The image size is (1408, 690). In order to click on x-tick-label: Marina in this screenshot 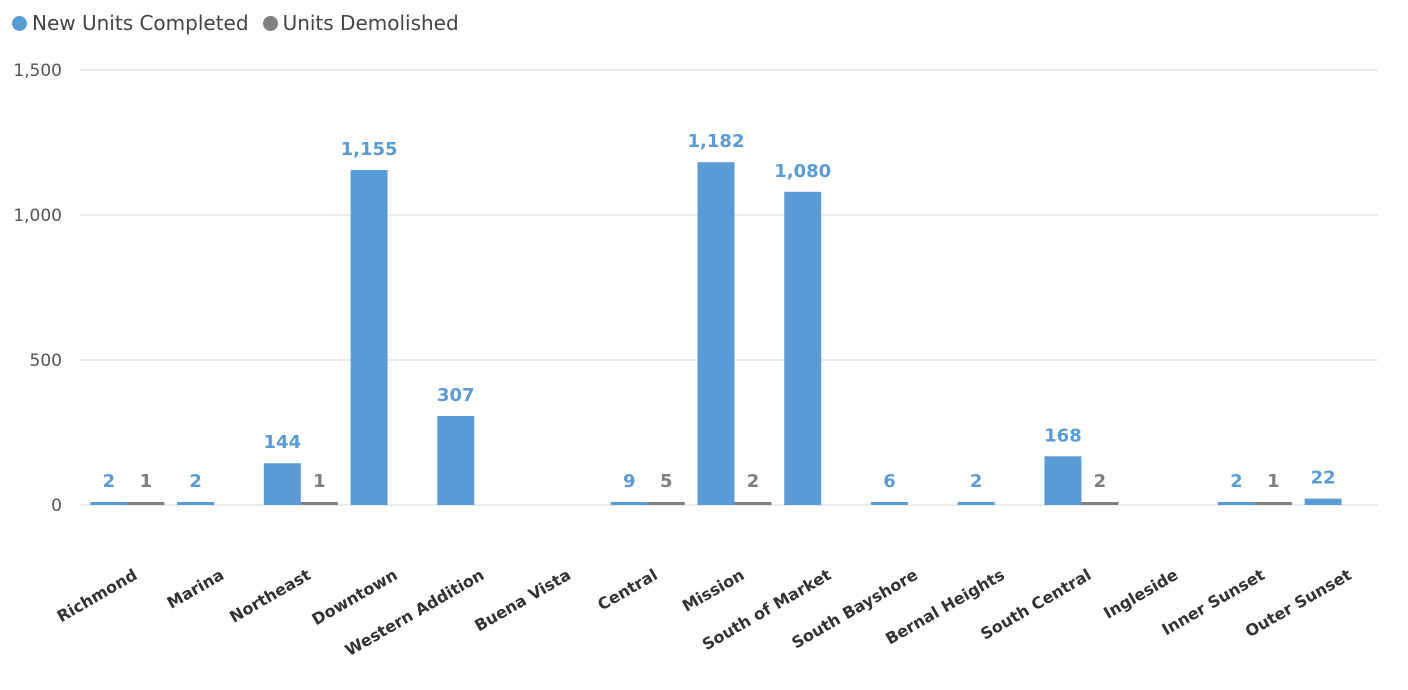, I will do `click(195, 589)`.